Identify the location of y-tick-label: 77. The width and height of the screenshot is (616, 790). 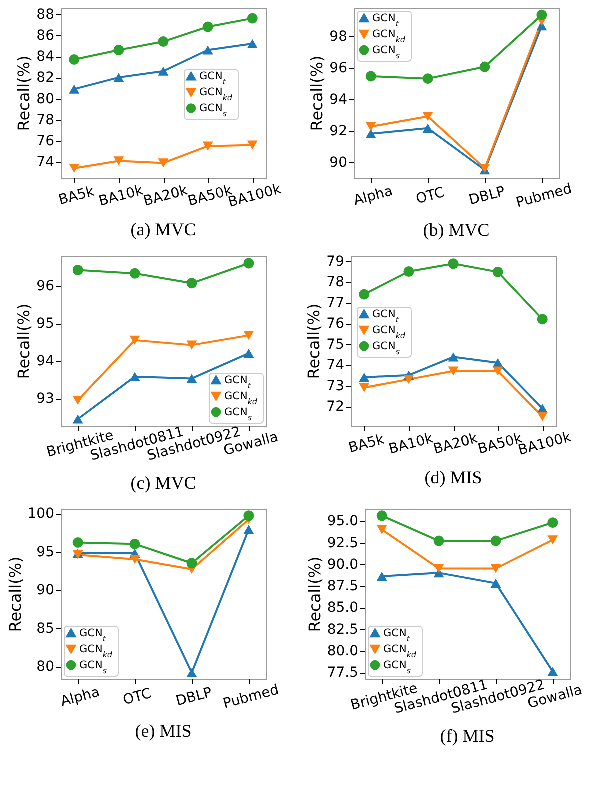
(335, 303).